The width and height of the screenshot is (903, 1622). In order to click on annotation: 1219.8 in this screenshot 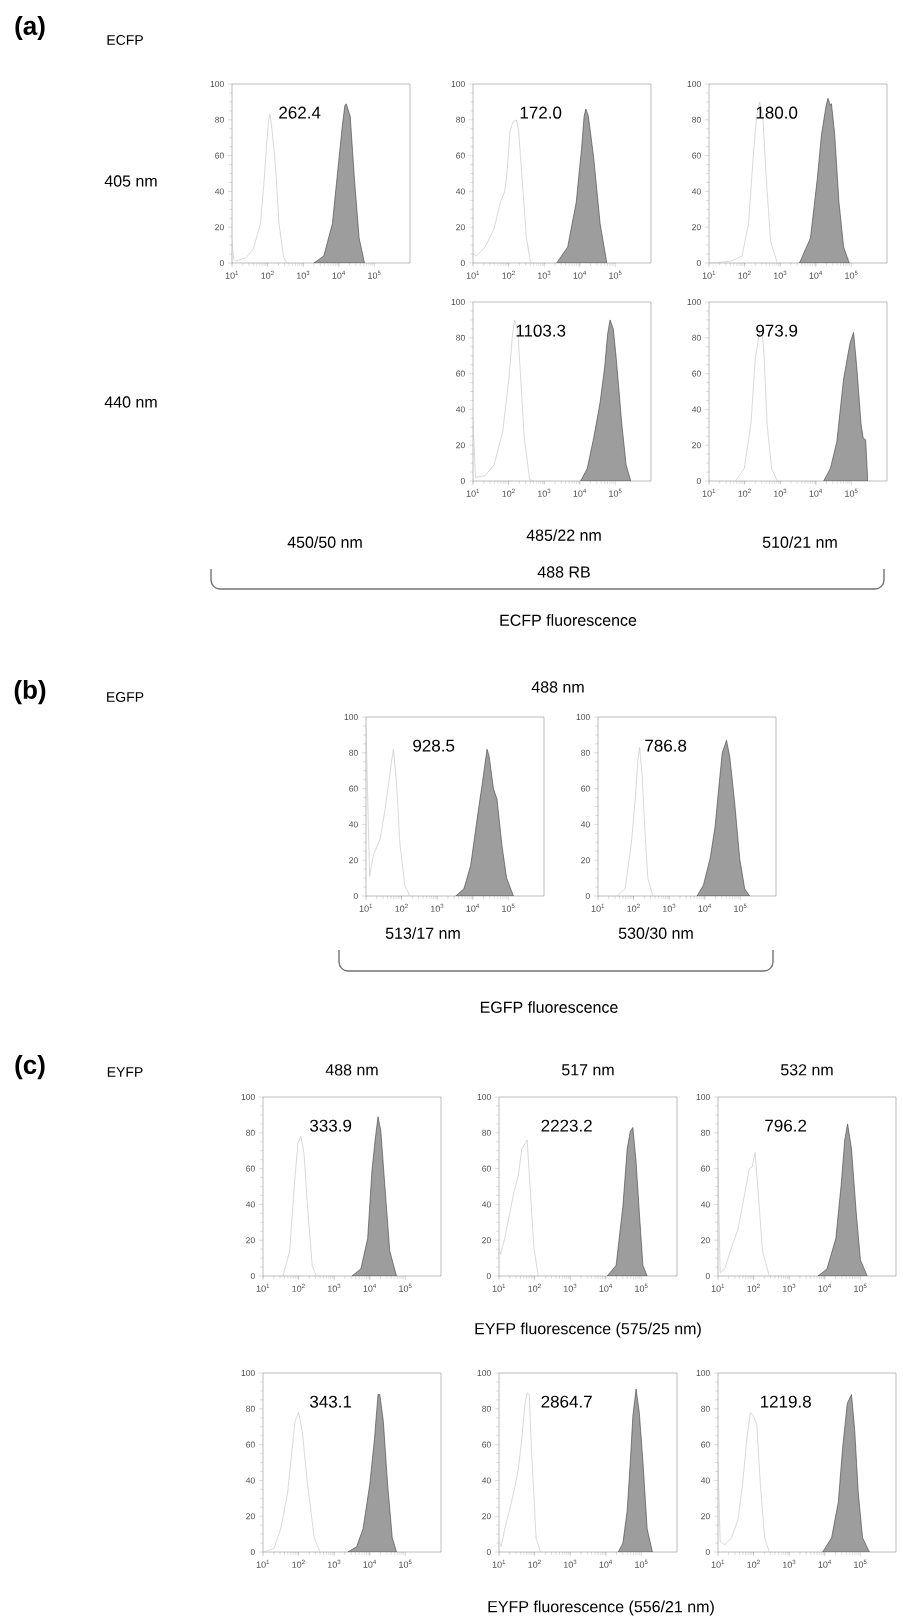, I will do `click(785, 1401)`.